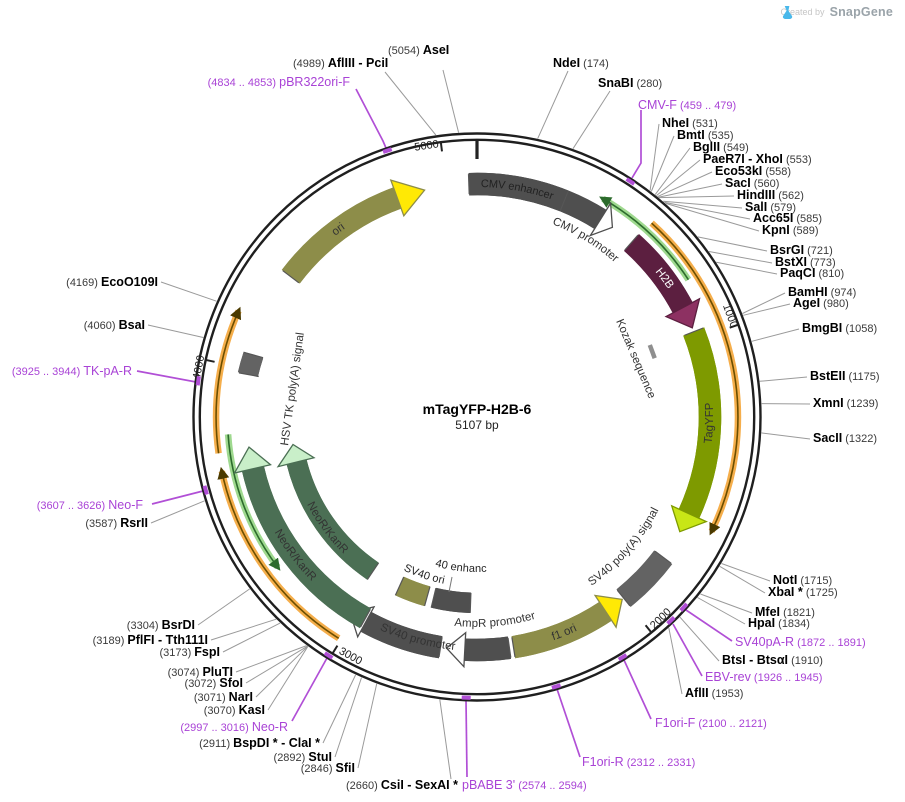 The width and height of the screenshot is (905, 802). Describe the element at coordinates (112, 282) in the screenshot. I see `site-EcoO109I: (4169) EcoO109I` at that location.